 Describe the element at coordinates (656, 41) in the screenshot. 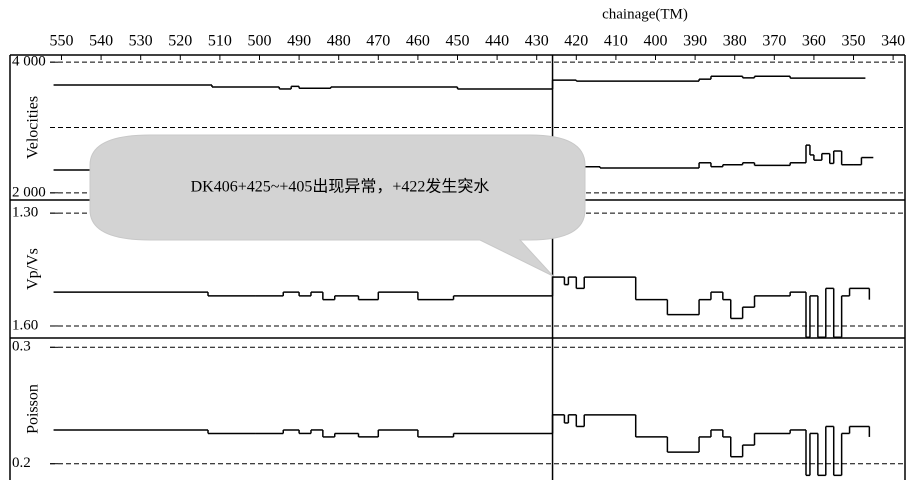

I see `x-tick-label: 400` at that location.